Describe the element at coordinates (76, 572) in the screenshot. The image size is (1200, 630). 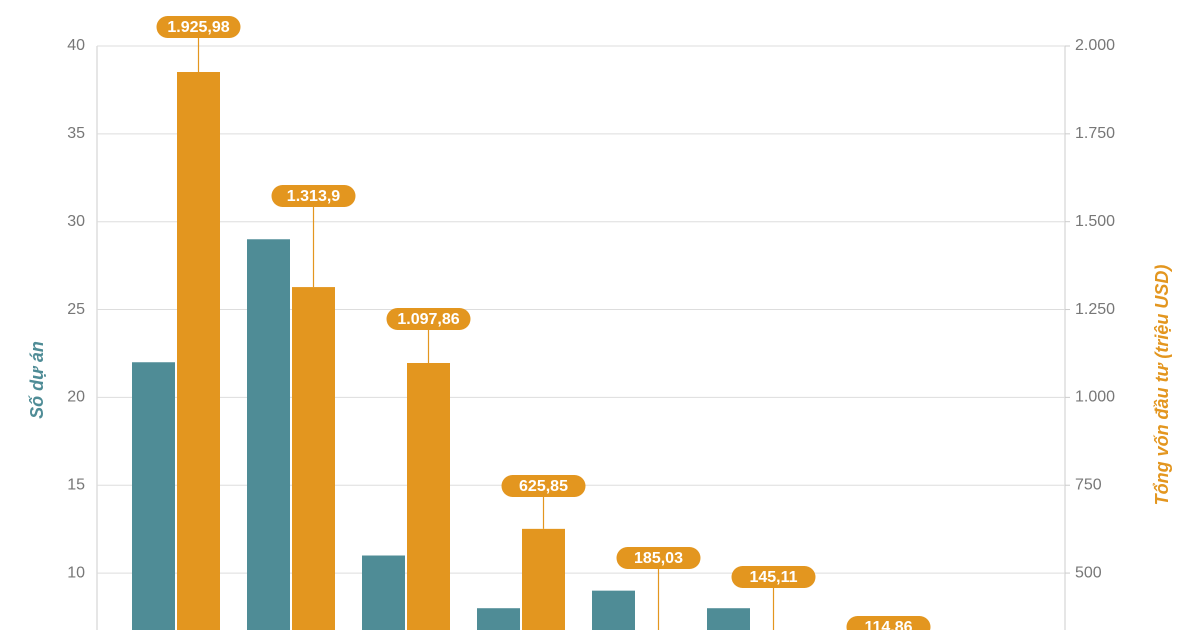
I see `y-tick-label: 10` at that location.